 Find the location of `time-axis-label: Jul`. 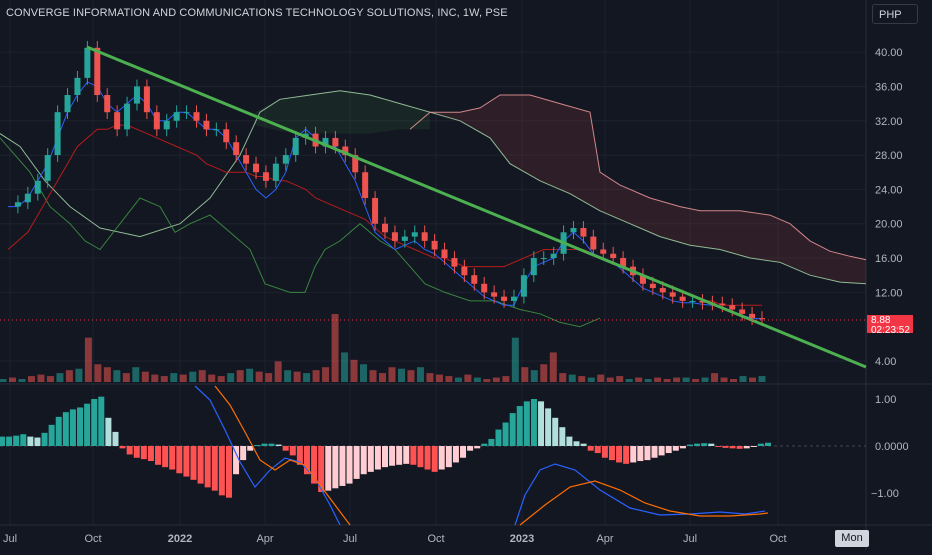

time-axis-label: Jul is located at coordinates (10, 539).